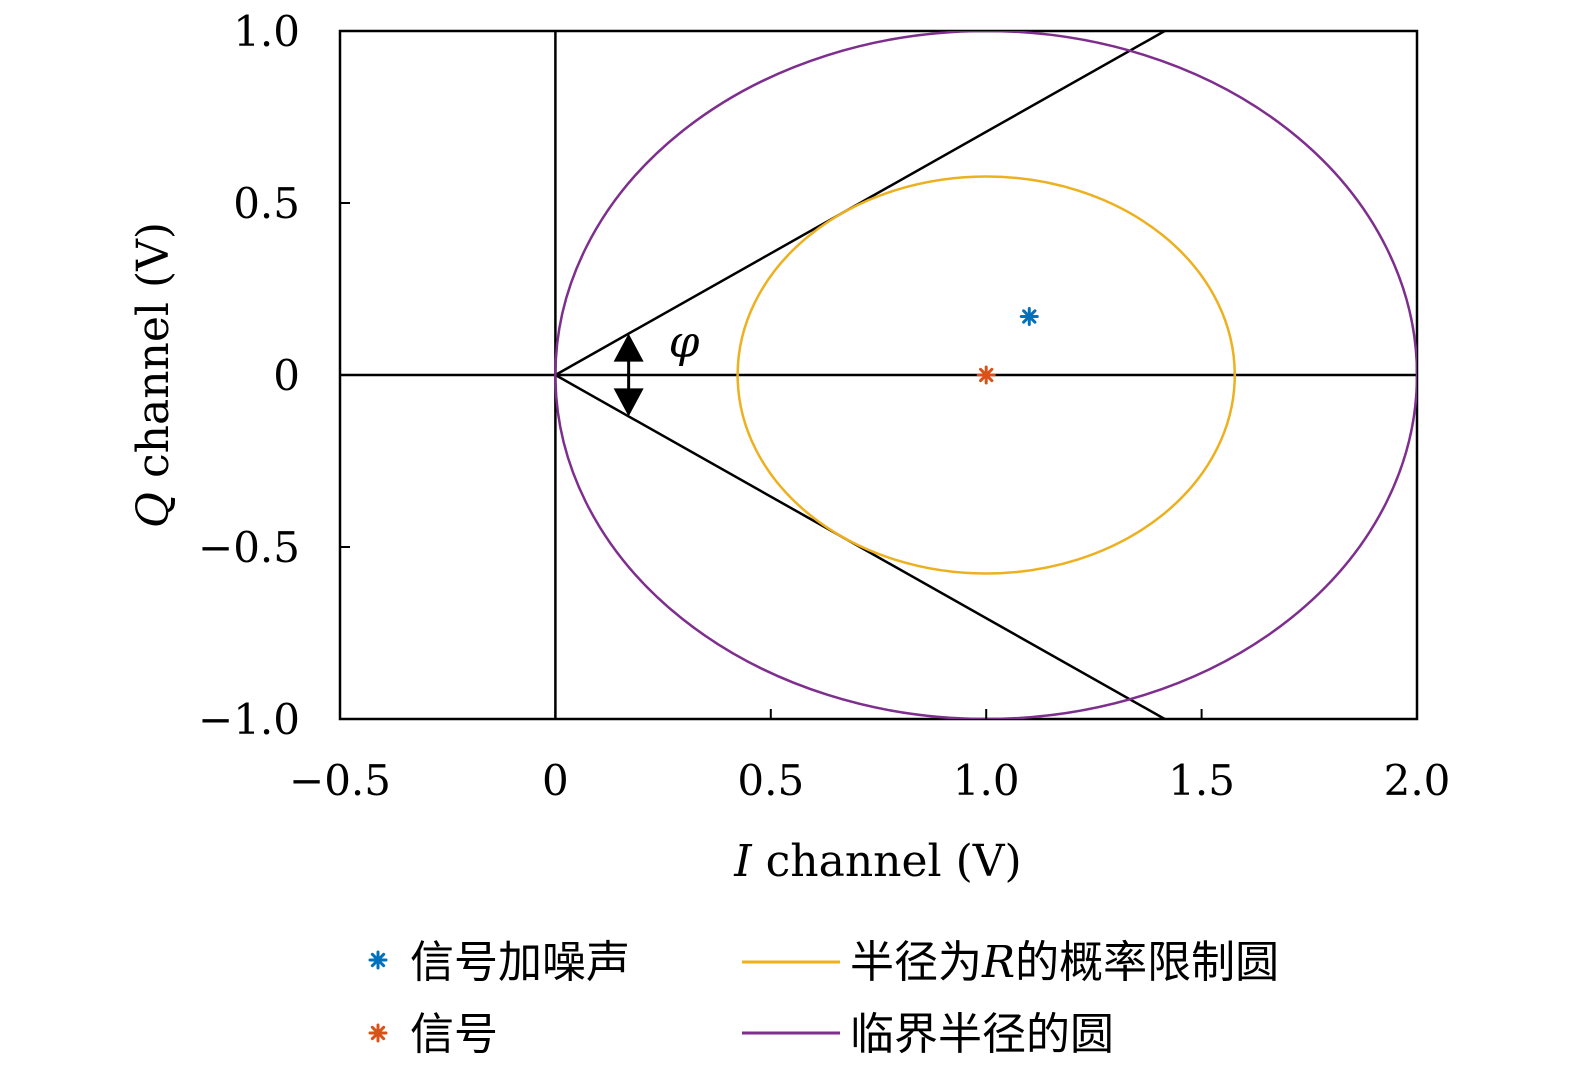  What do you see at coordinates (555, 780) in the screenshot?
I see `x-tick-label: 0` at bounding box center [555, 780].